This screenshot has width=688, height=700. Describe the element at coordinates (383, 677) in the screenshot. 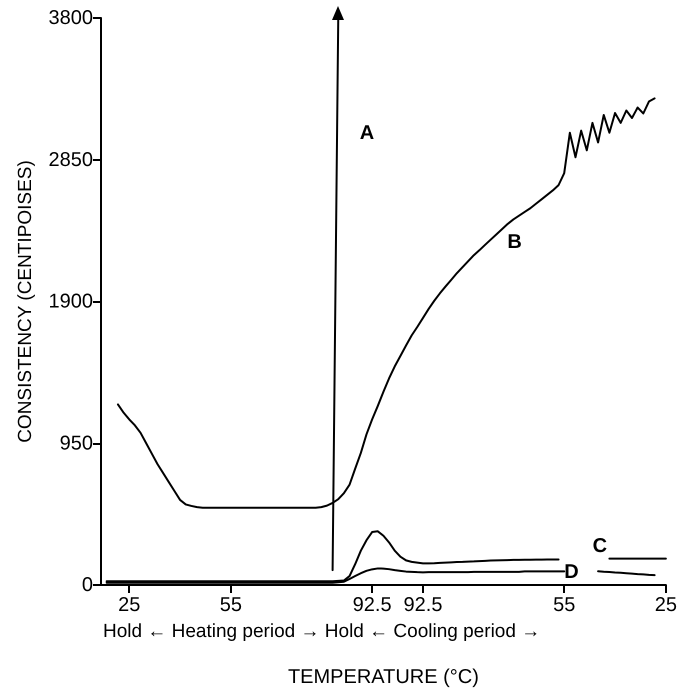

I see `x-axis-title: TEMPERATURE (°C)` at that location.